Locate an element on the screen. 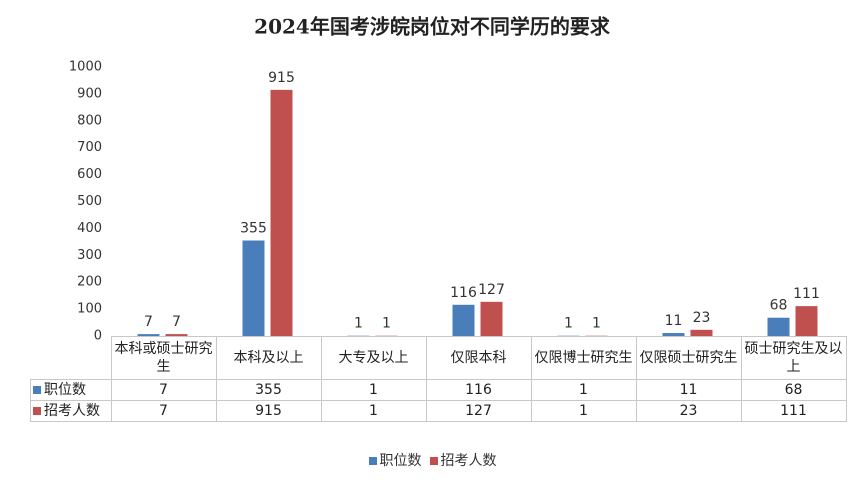  data-label: 68 is located at coordinates (779, 306).